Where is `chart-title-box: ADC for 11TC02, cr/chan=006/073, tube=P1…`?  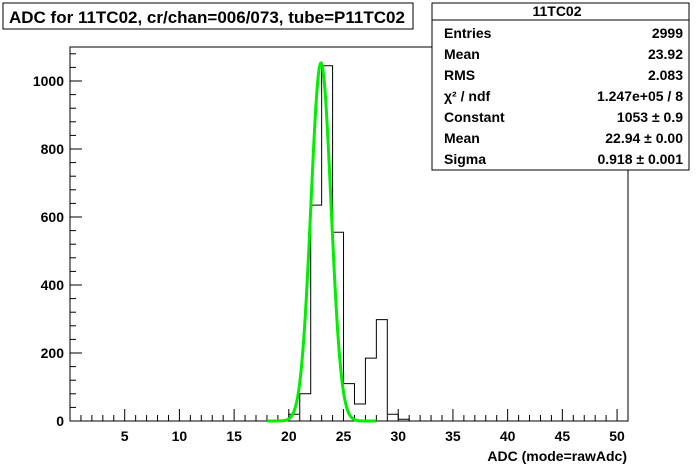 chart-title-box: ADC for 11TC02, cr/chan=006/073, tube=P1… is located at coordinates (208, 16).